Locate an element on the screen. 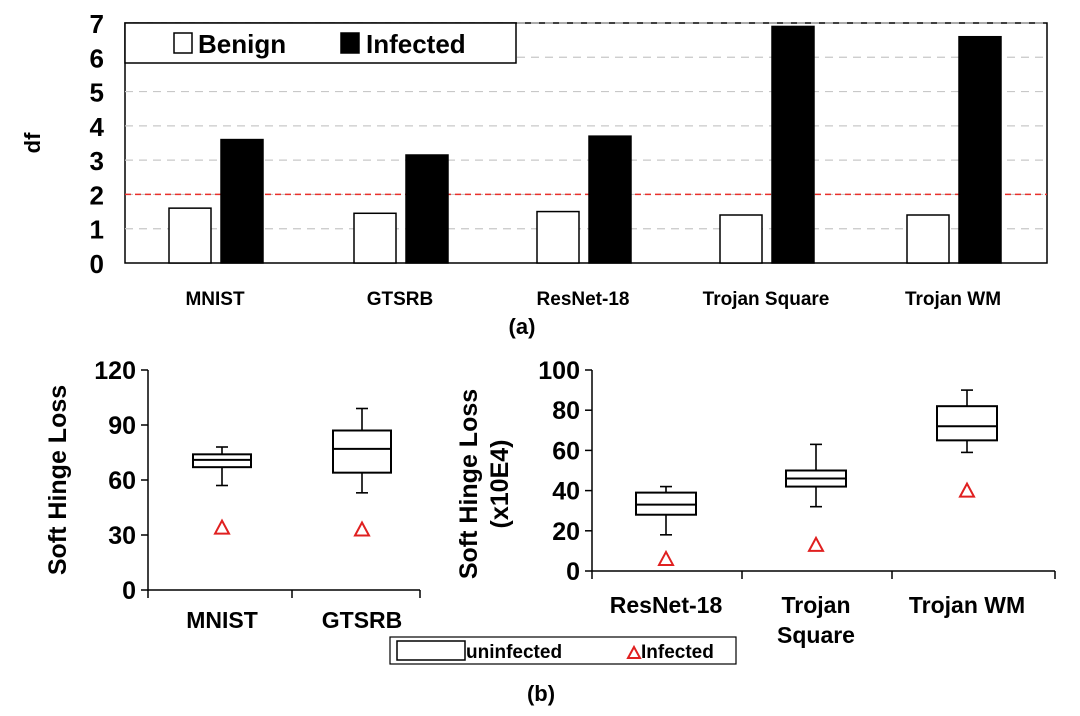 The width and height of the screenshot is (1080, 716). legend-benign-label: Benign is located at coordinates (242, 44).